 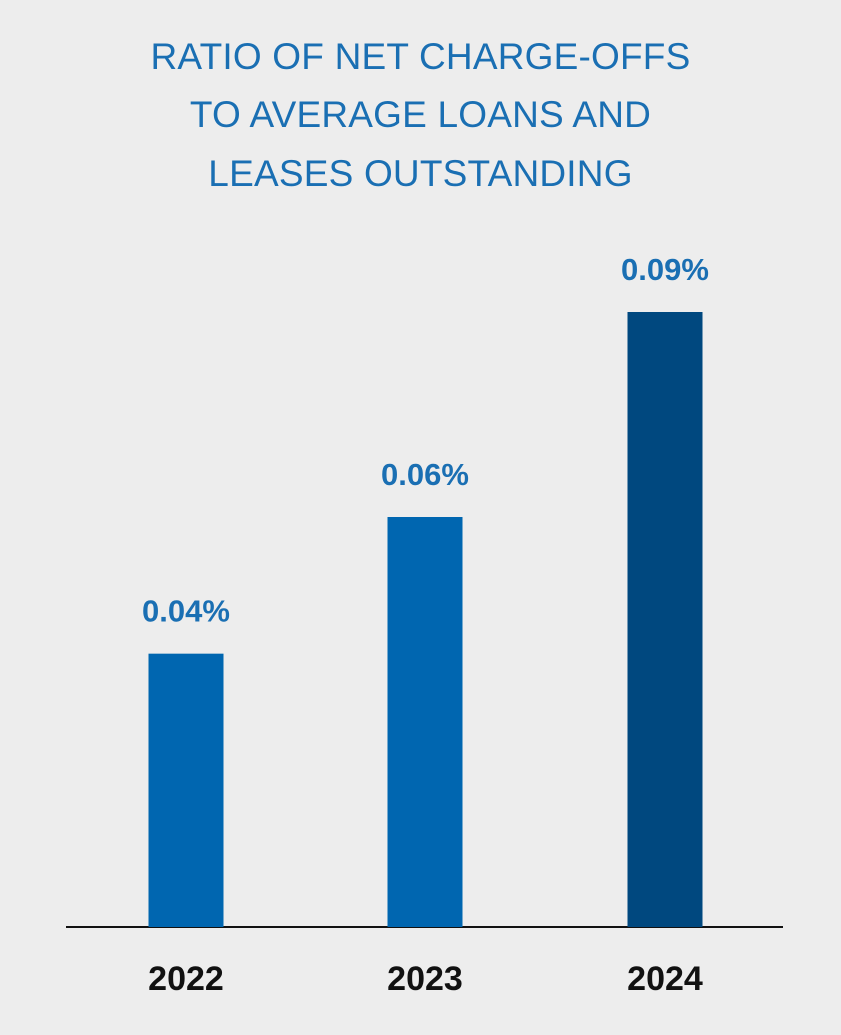 What do you see at coordinates (425, 722) in the screenshot?
I see `bar-2023` at bounding box center [425, 722].